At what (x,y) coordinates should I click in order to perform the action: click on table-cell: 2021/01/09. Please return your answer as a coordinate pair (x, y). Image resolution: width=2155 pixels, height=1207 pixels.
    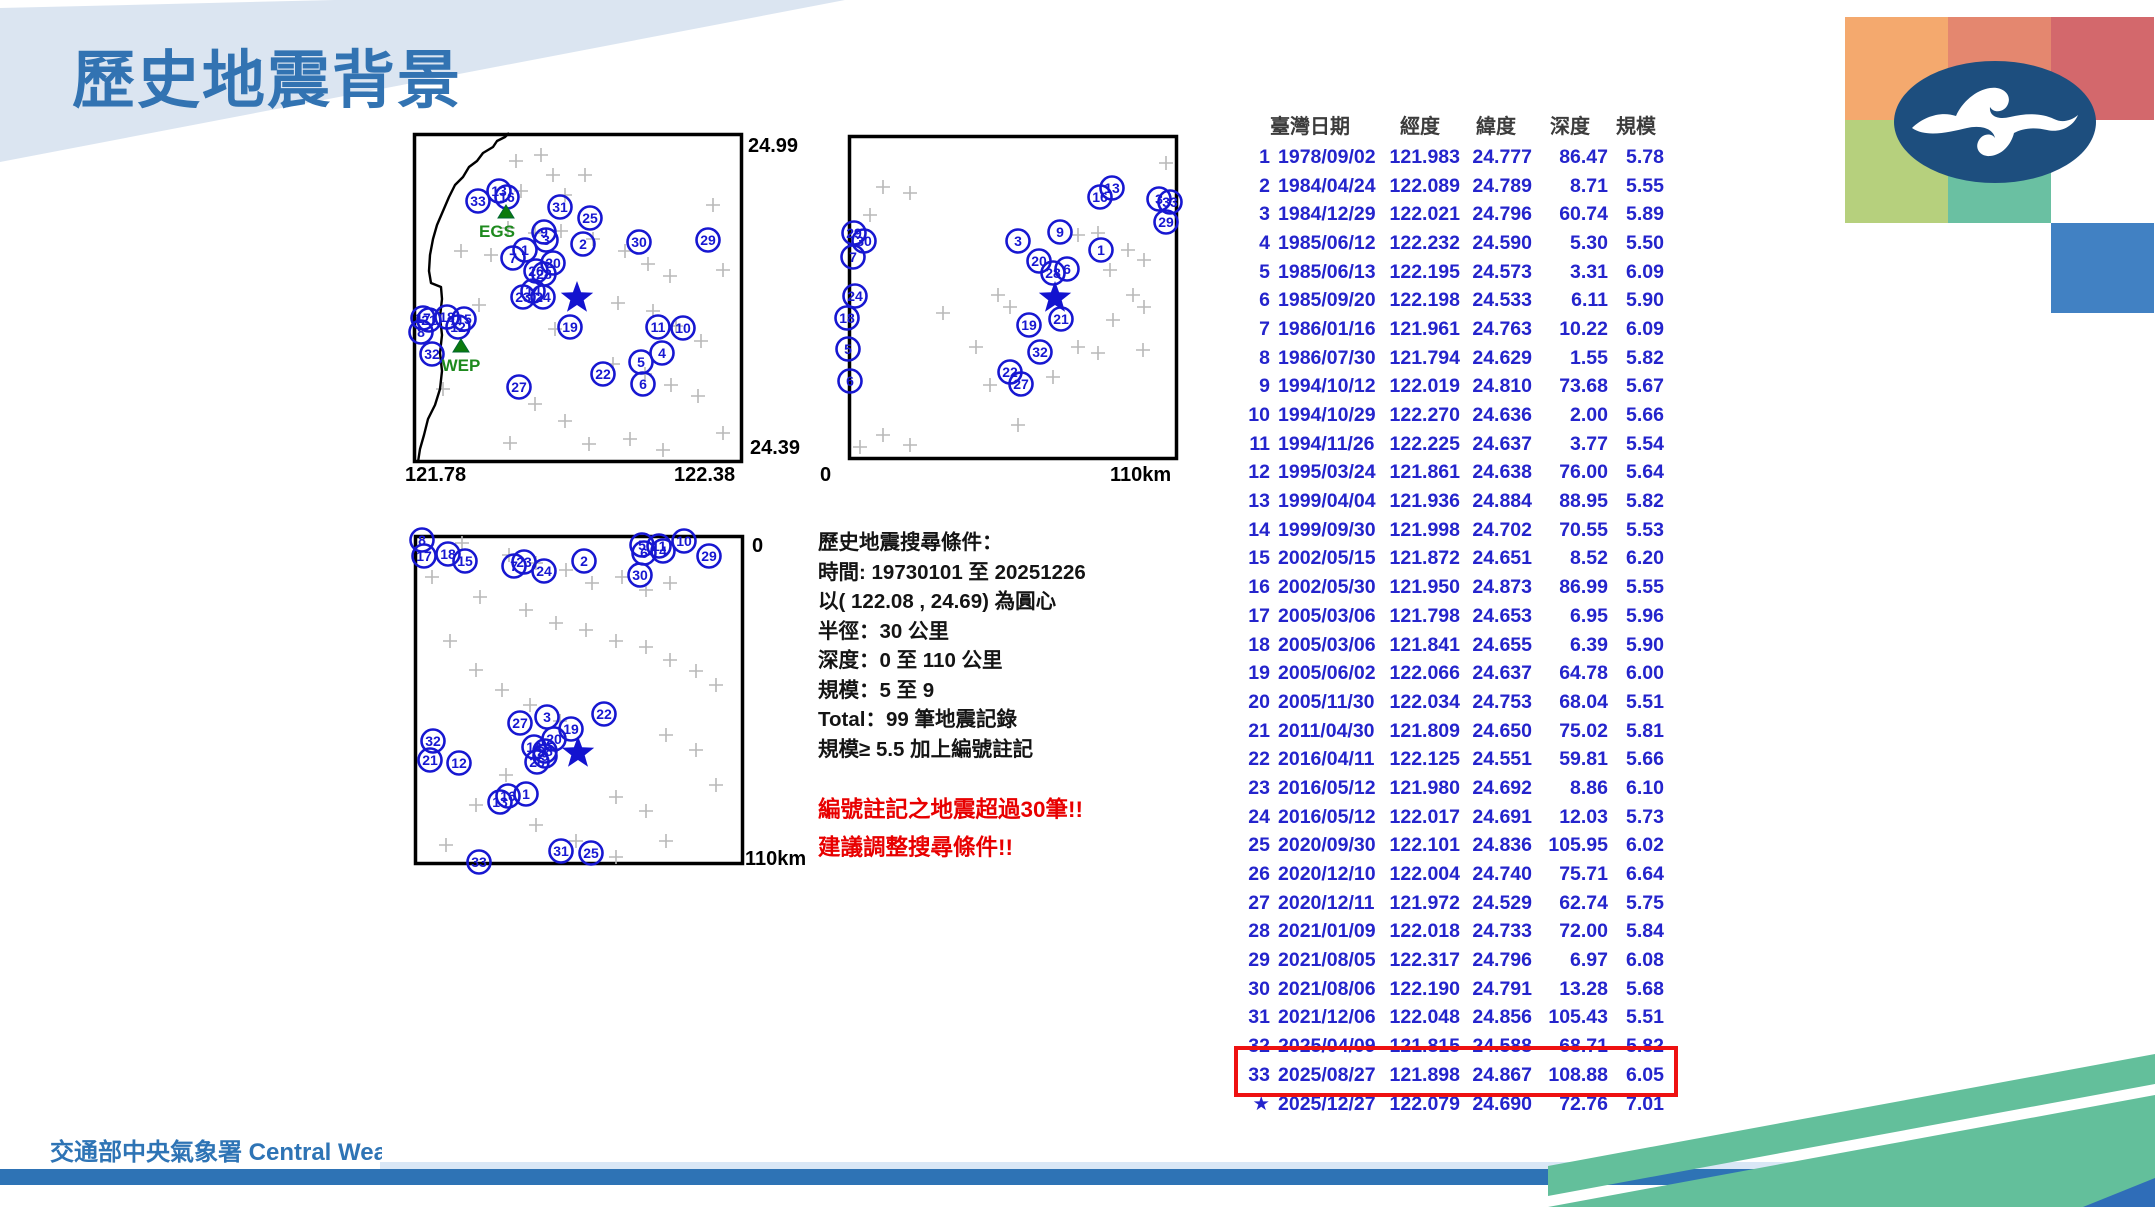
    Looking at the image, I should click on (1327, 931).